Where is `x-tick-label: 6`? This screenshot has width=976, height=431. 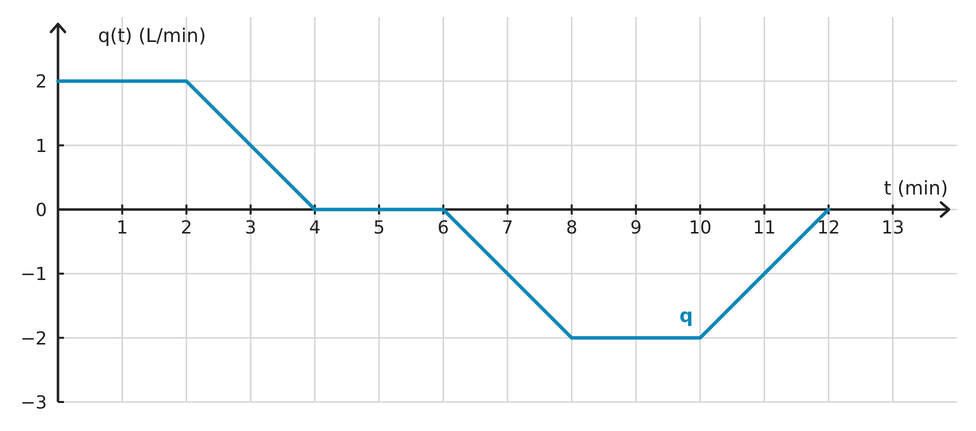 x-tick-label: 6 is located at coordinates (444, 228).